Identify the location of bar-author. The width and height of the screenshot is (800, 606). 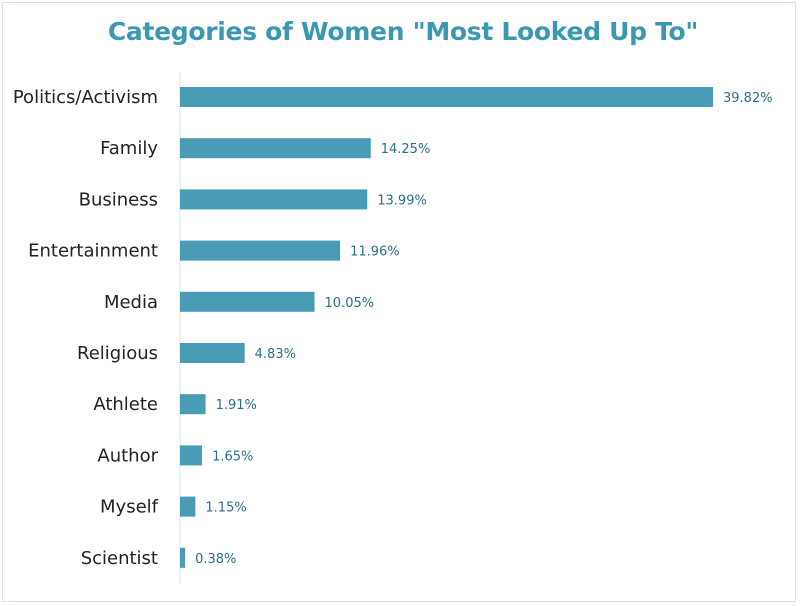
(191, 455).